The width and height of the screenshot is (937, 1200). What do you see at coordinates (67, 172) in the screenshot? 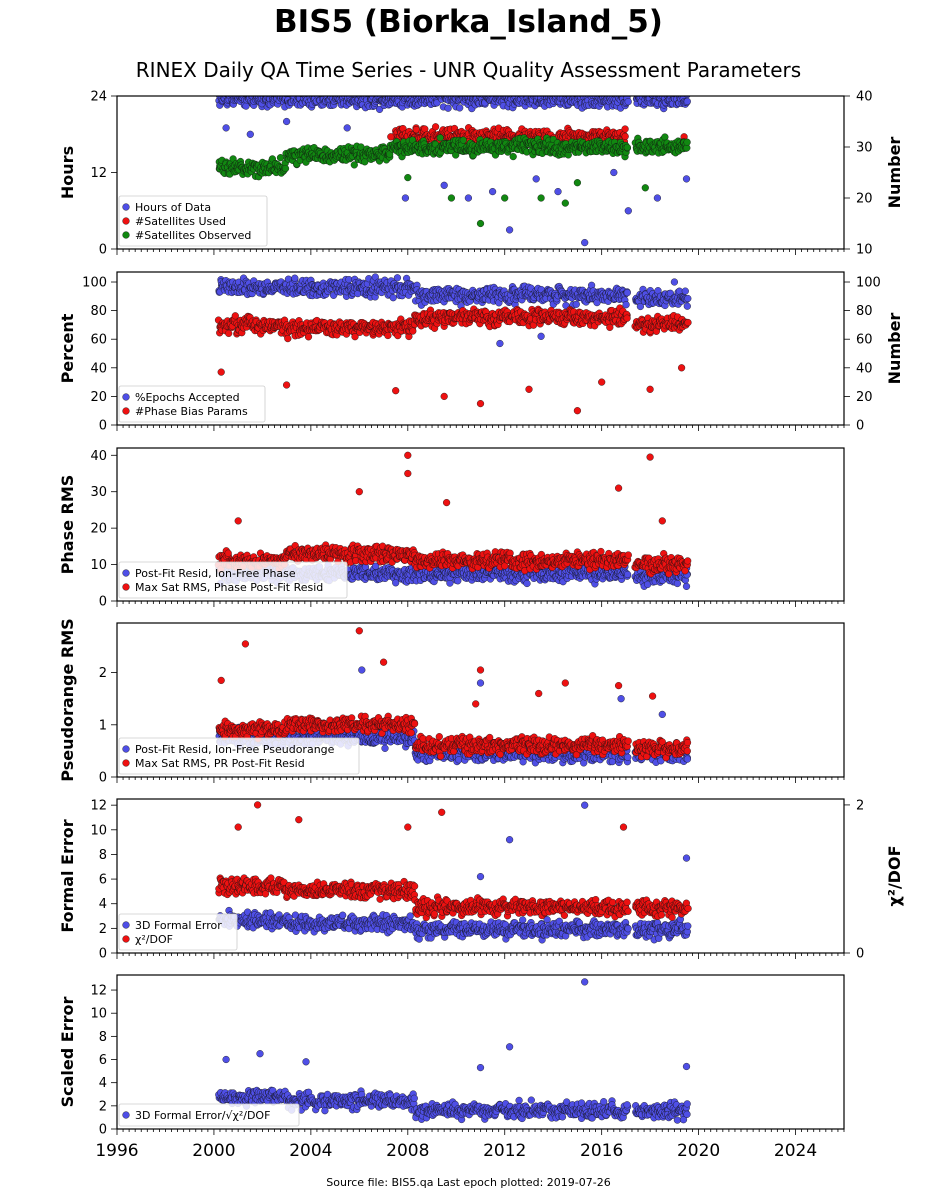
I see `y-axis-title: Hours` at bounding box center [67, 172].